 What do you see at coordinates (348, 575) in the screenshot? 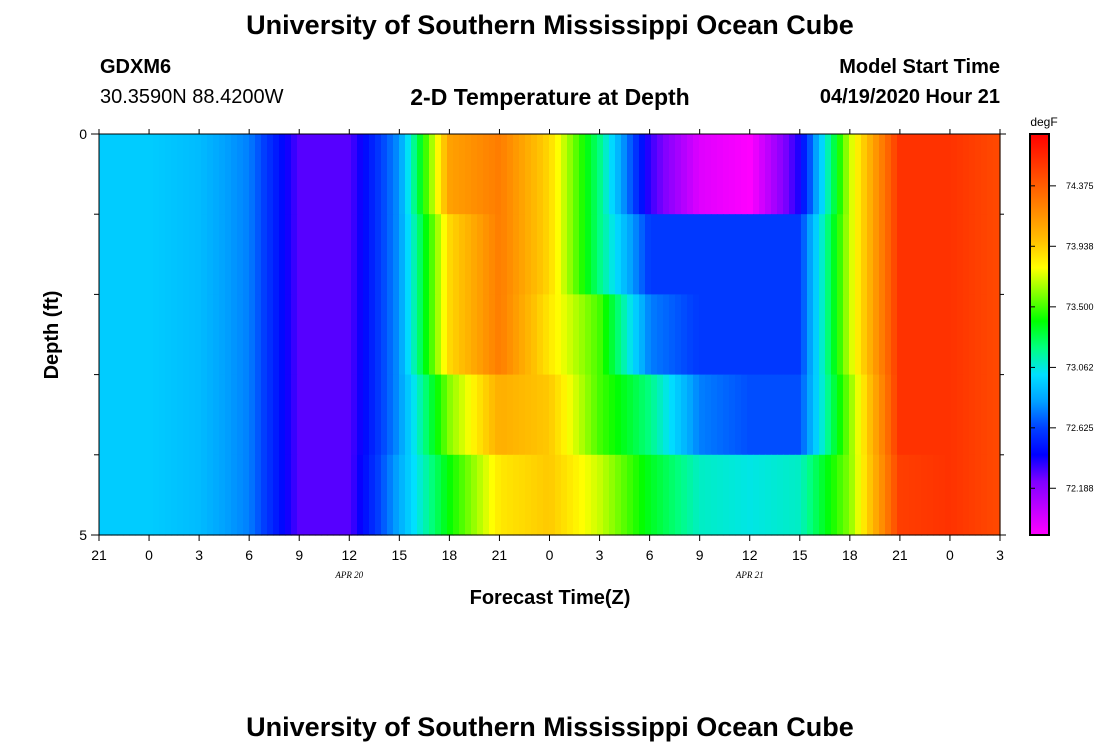
I see `x-date-label: APR 20` at bounding box center [348, 575].